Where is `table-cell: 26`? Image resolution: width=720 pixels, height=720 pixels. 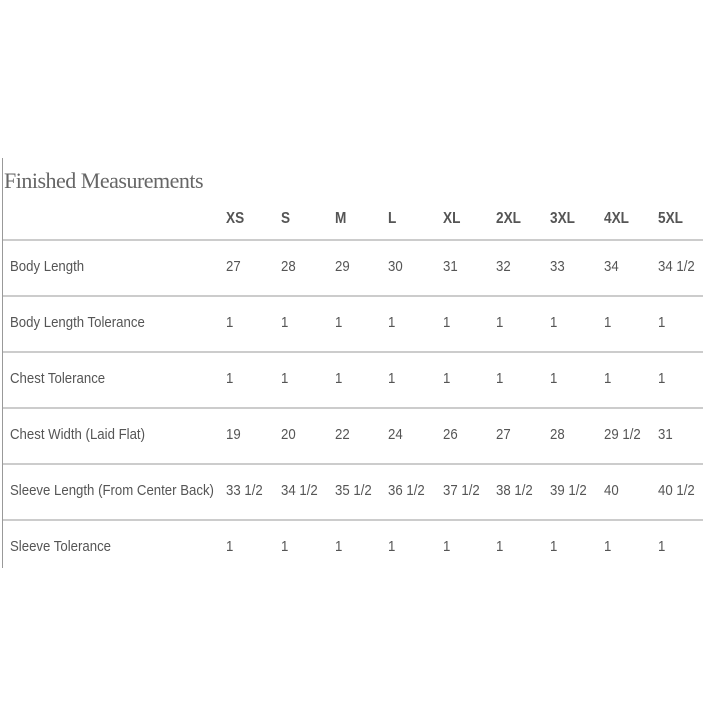
table-cell: 26 is located at coordinates (450, 434).